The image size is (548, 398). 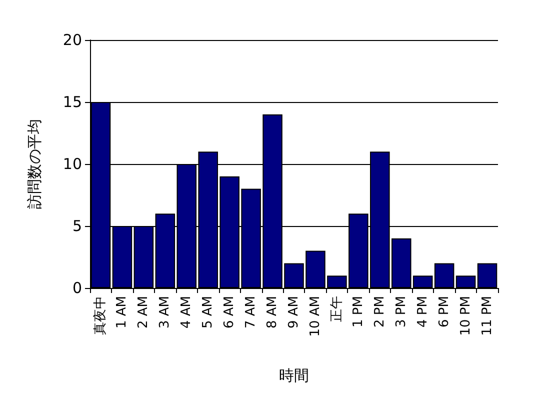 What do you see at coordinates (422, 312) in the screenshot?
I see `x-tick-label: 4 PM` at bounding box center [422, 312].